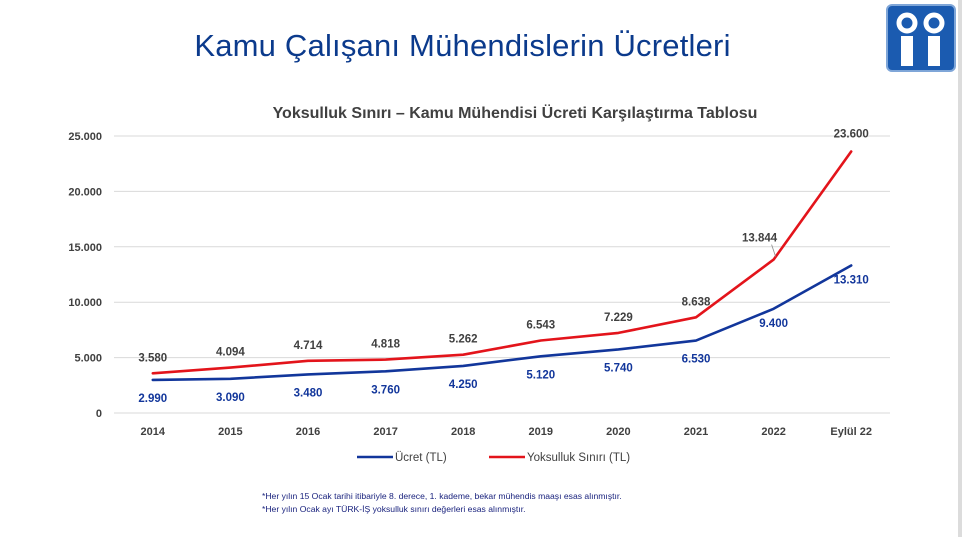 This screenshot has width=962, height=537. I want to click on data-label-yoksulluk: 4.094, so click(230, 353).